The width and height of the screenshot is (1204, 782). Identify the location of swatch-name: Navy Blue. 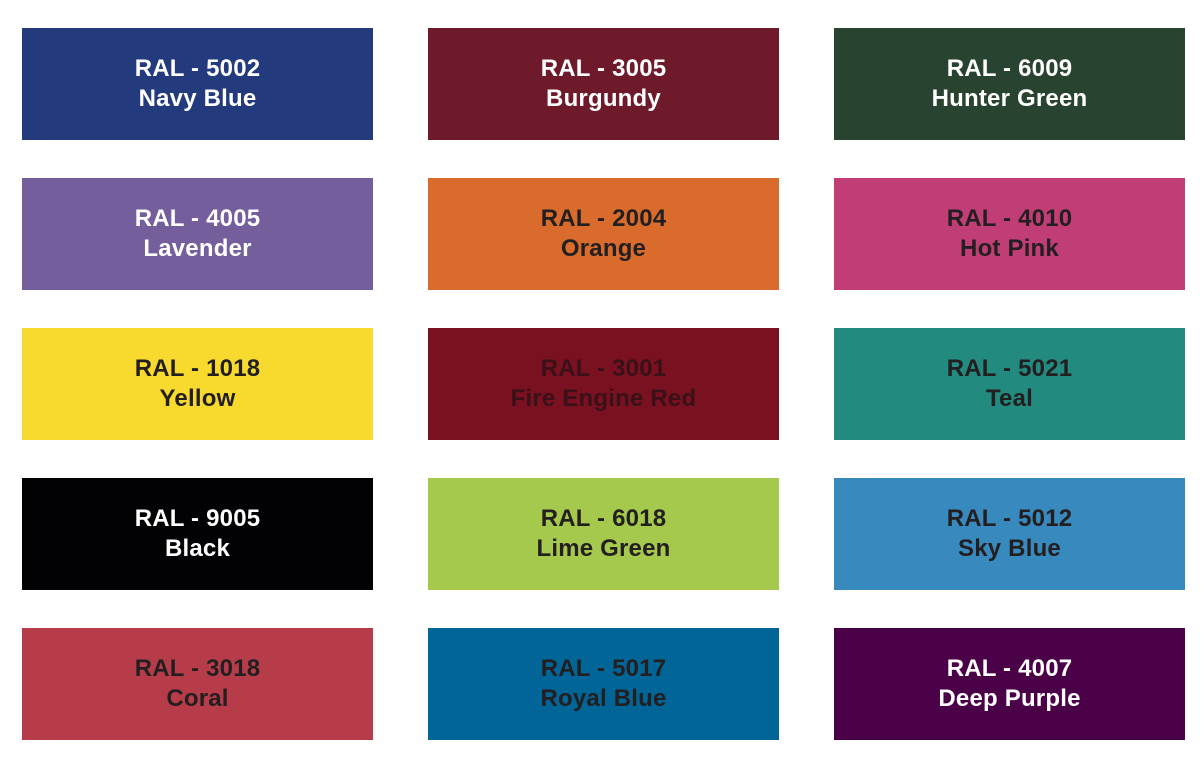
(197, 98).